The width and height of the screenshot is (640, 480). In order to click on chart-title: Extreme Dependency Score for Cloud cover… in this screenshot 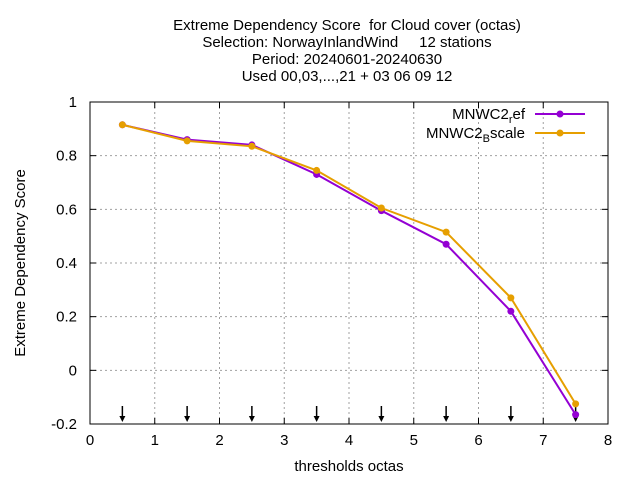, I will do `click(347, 51)`.